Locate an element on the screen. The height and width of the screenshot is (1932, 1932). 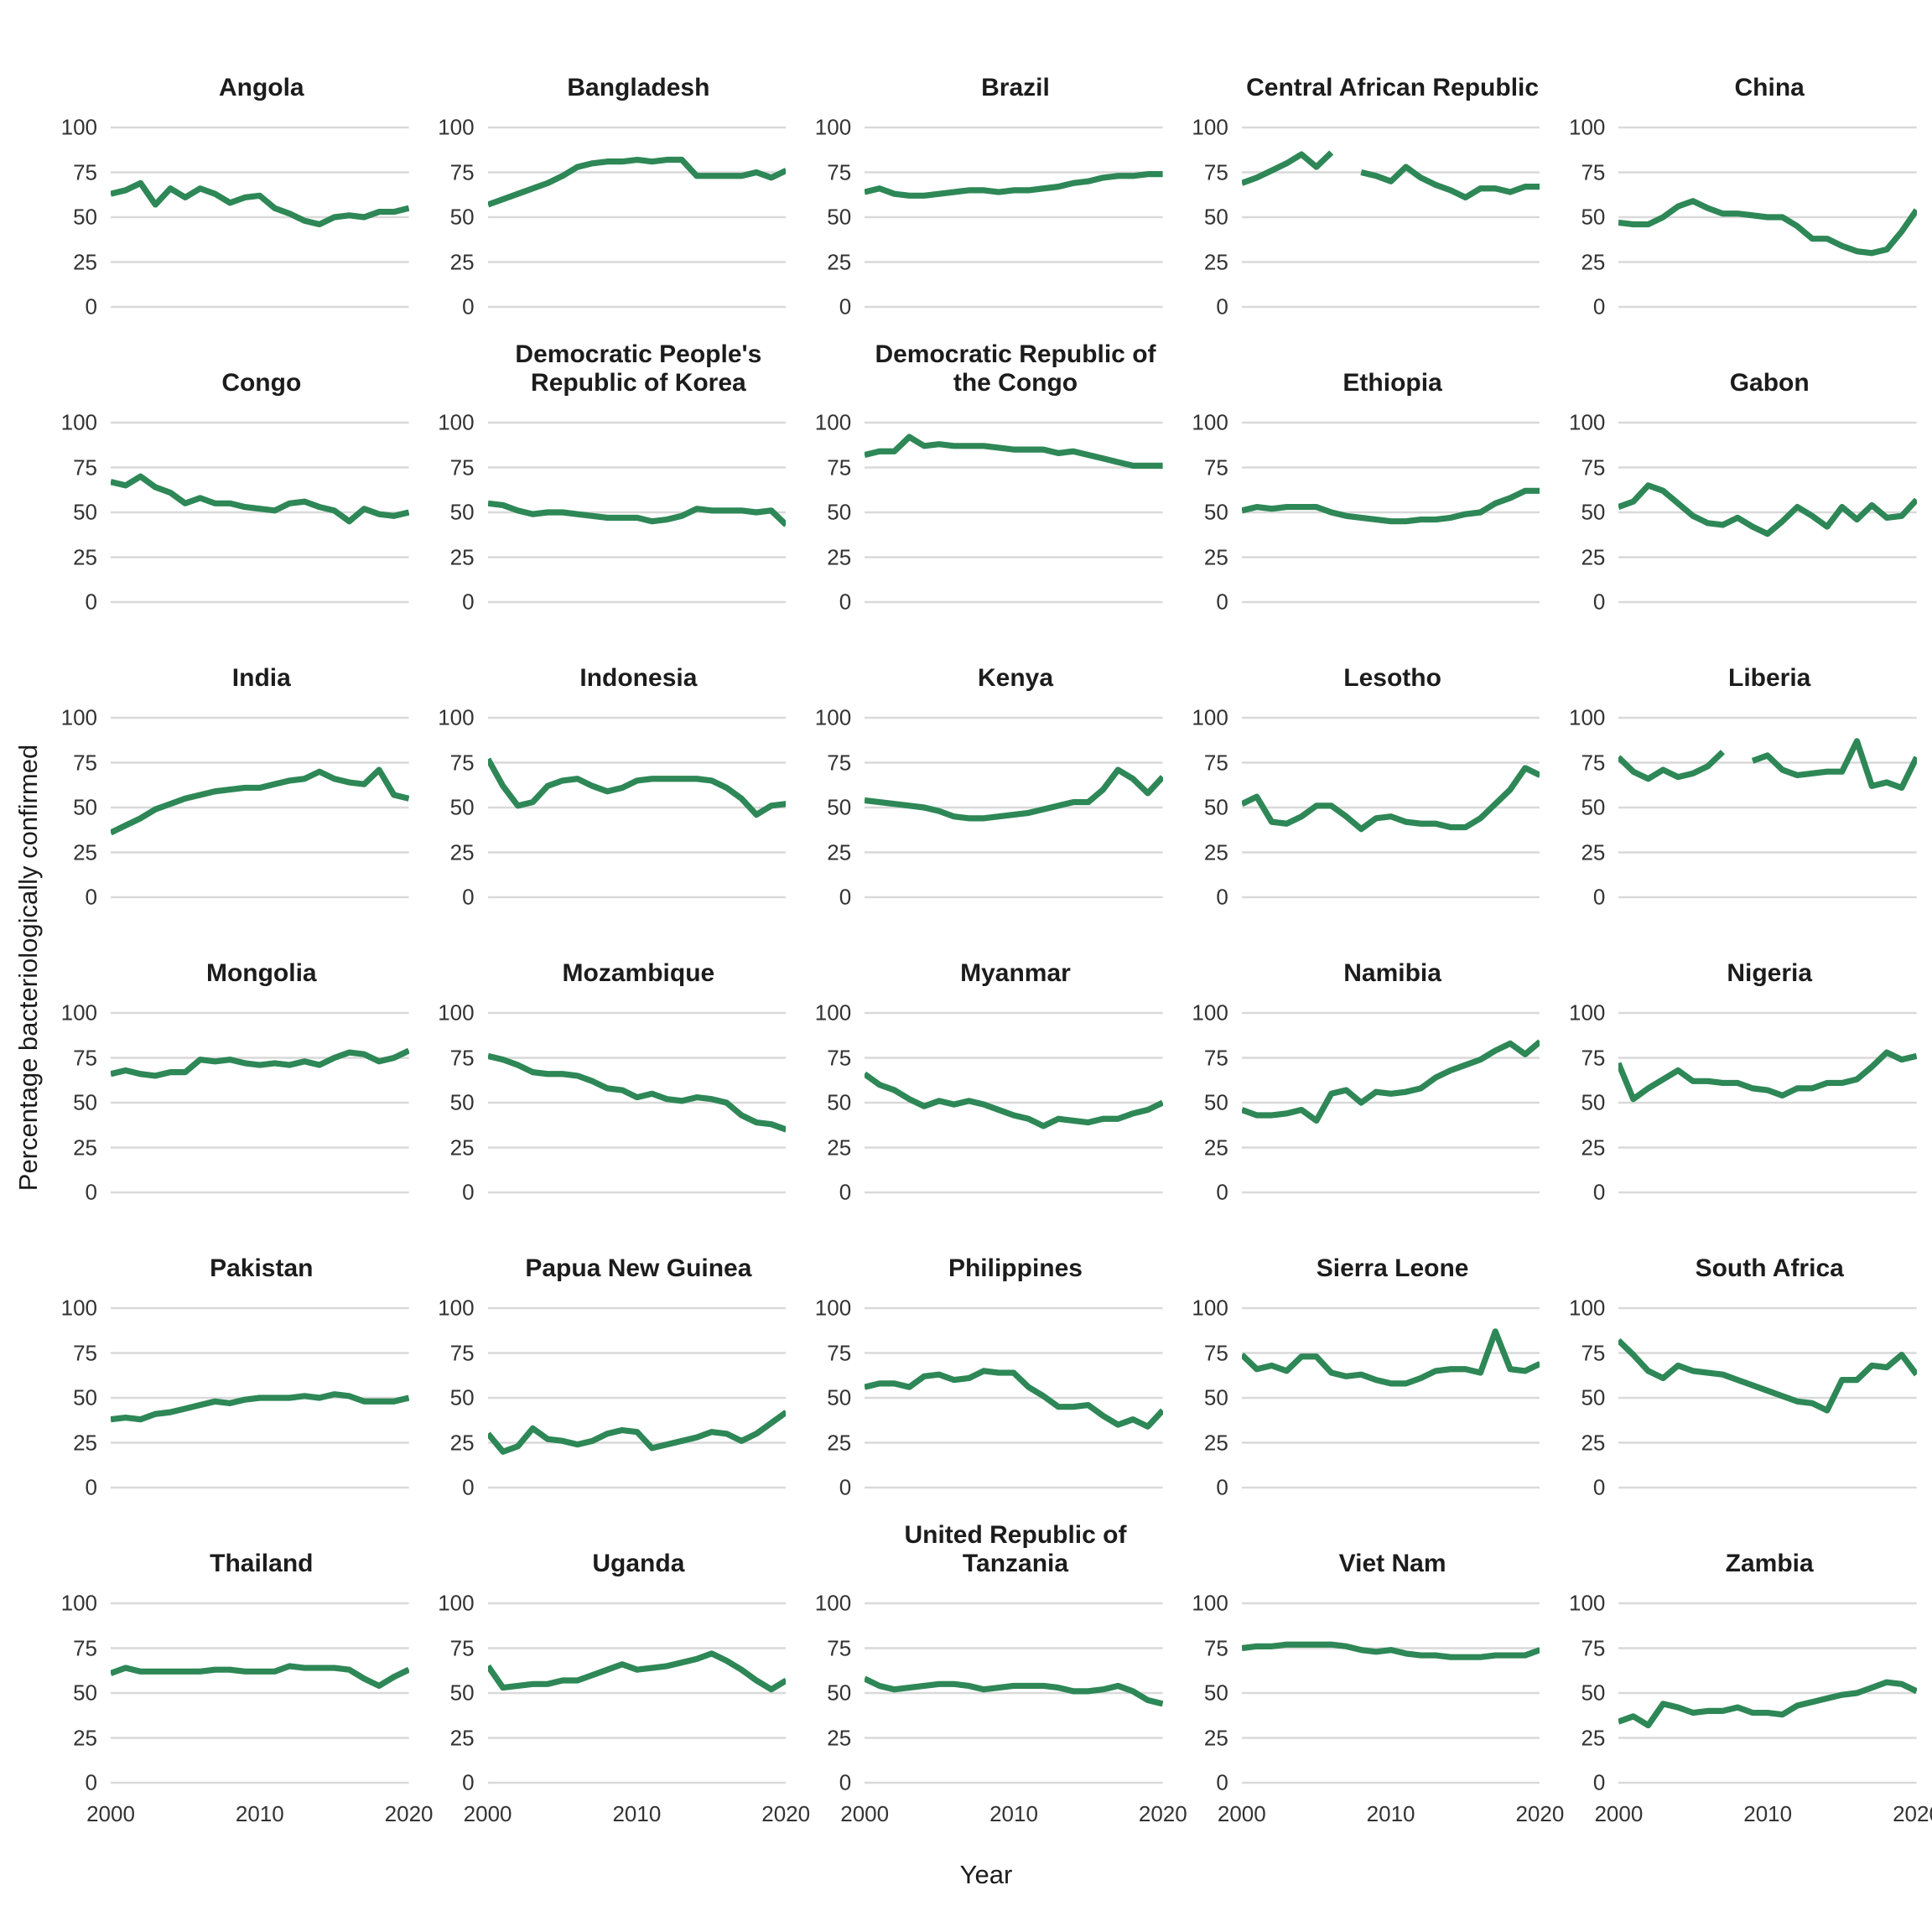
facet-title: Uganda is located at coordinates (638, 1564).